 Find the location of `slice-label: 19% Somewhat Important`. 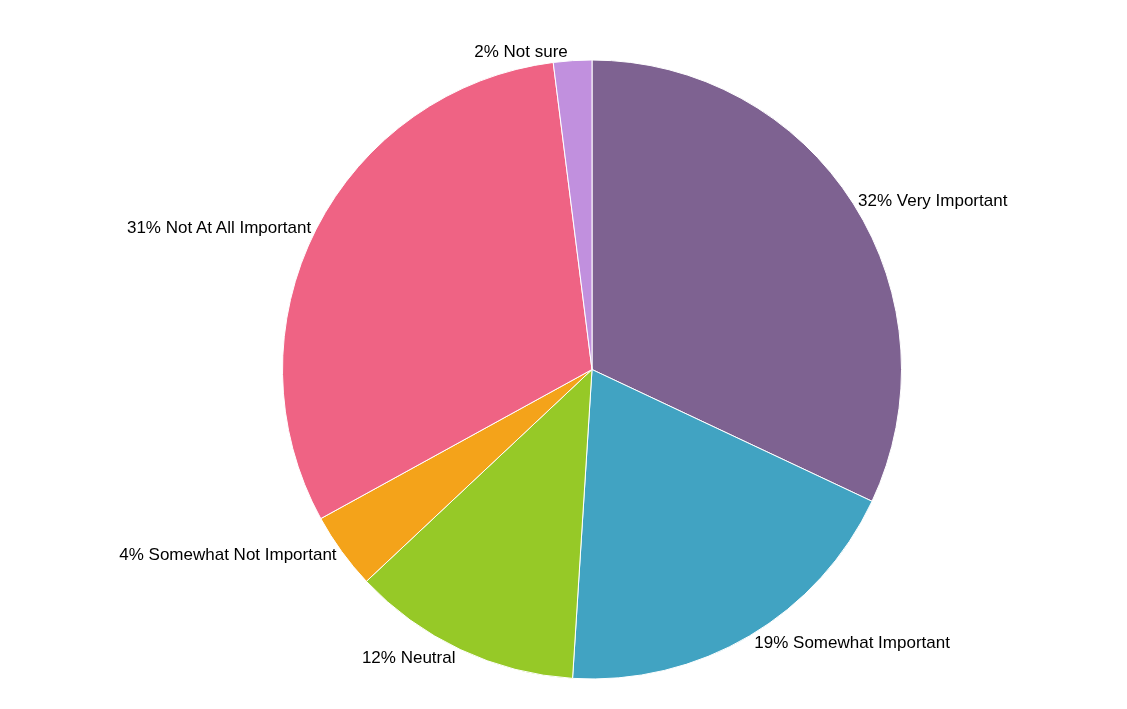

slice-label: 19% Somewhat Important is located at coordinates (852, 643).